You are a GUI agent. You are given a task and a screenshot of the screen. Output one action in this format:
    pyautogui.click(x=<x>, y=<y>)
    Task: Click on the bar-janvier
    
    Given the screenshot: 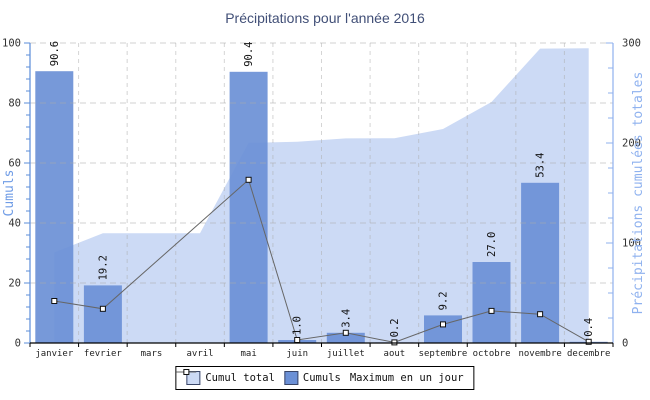 What is the action you would take?
    pyautogui.click(x=54, y=207)
    